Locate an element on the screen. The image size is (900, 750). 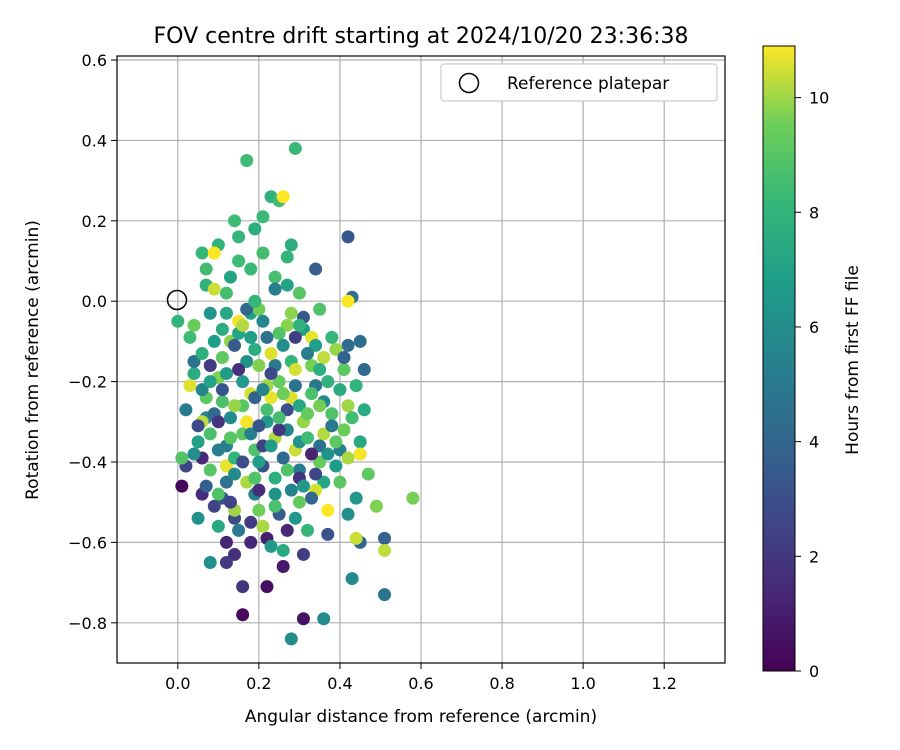
colorbar-tick-label: 4 is located at coordinates (814, 442).